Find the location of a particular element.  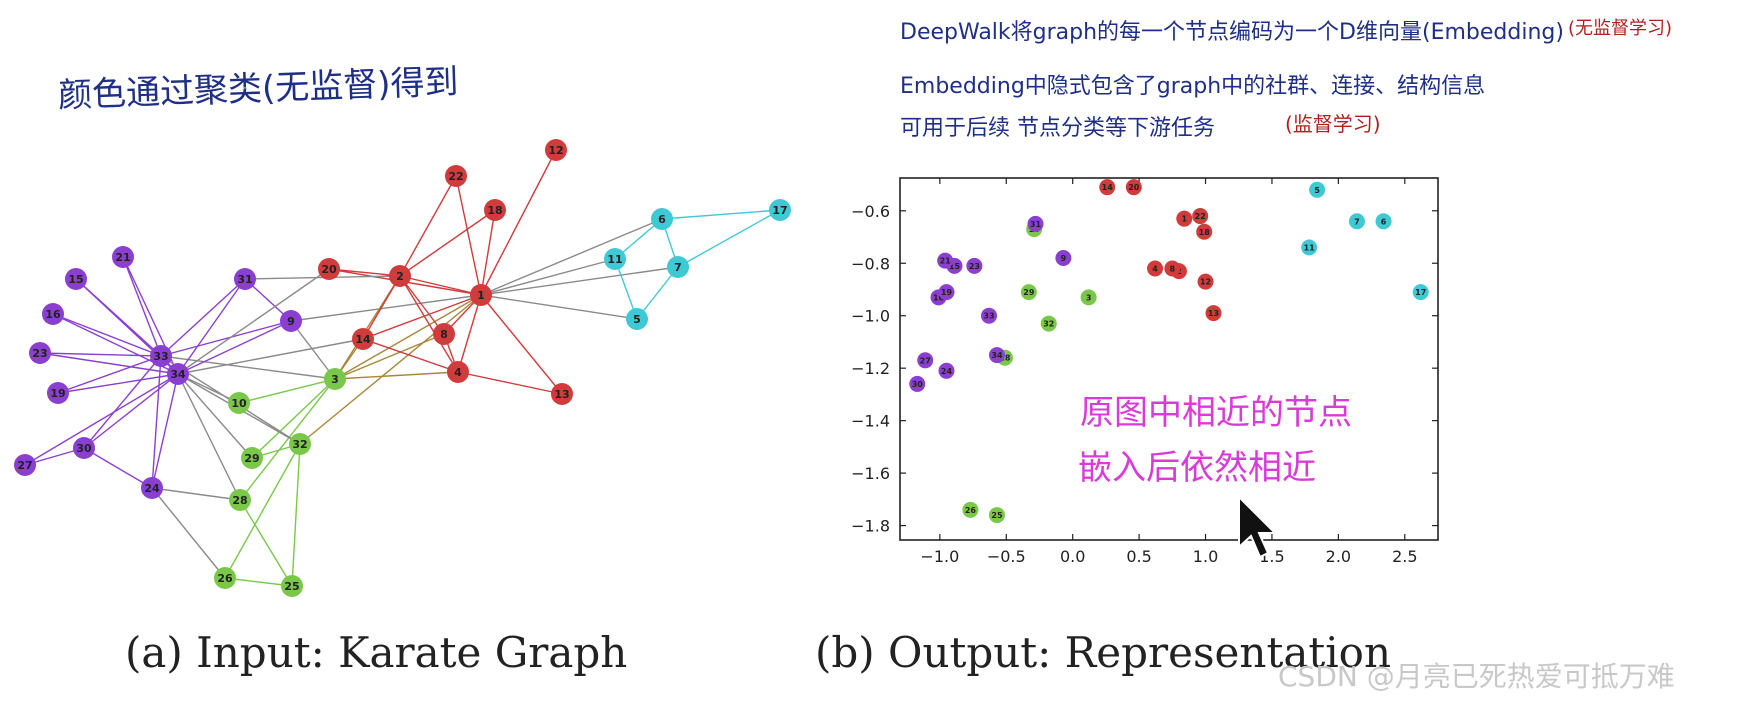

scatter-point-17: 17 is located at coordinates (1420, 292).